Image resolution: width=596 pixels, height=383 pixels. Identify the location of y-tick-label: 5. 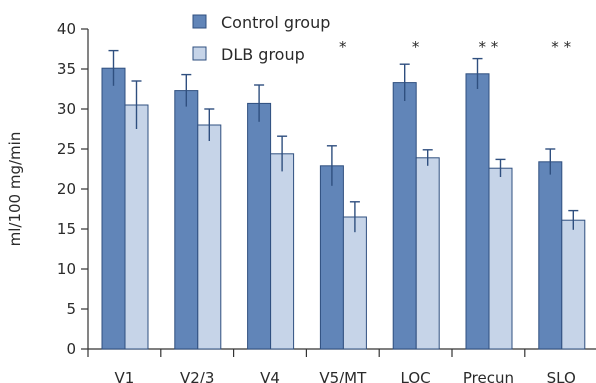
(71, 309).